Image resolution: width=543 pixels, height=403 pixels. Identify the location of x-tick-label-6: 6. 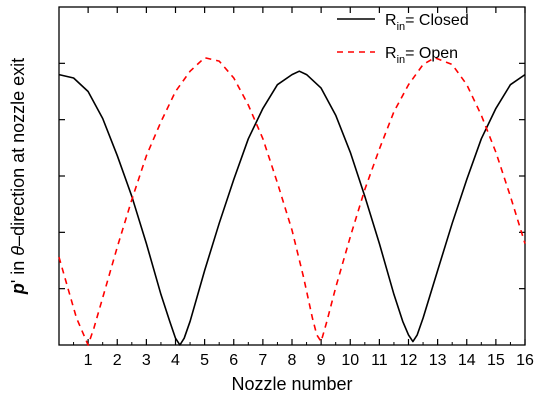
(233, 360).